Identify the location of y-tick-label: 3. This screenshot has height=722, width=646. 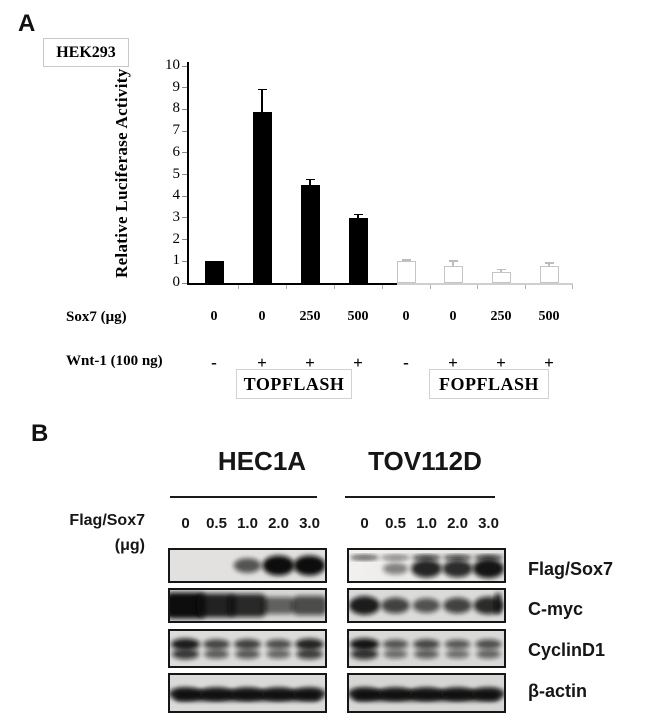
(176, 216).